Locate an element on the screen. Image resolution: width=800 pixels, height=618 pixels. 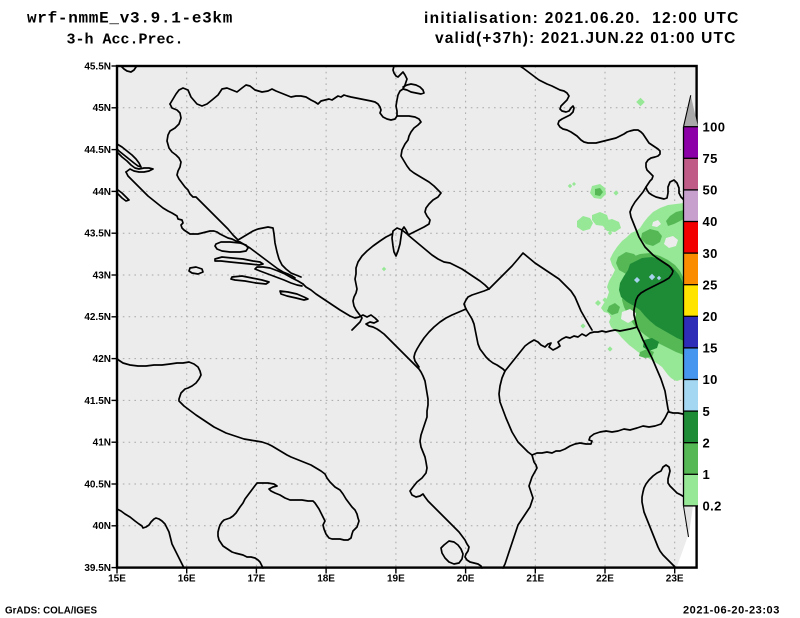
svg-text: 100 is located at coordinates (714, 126).